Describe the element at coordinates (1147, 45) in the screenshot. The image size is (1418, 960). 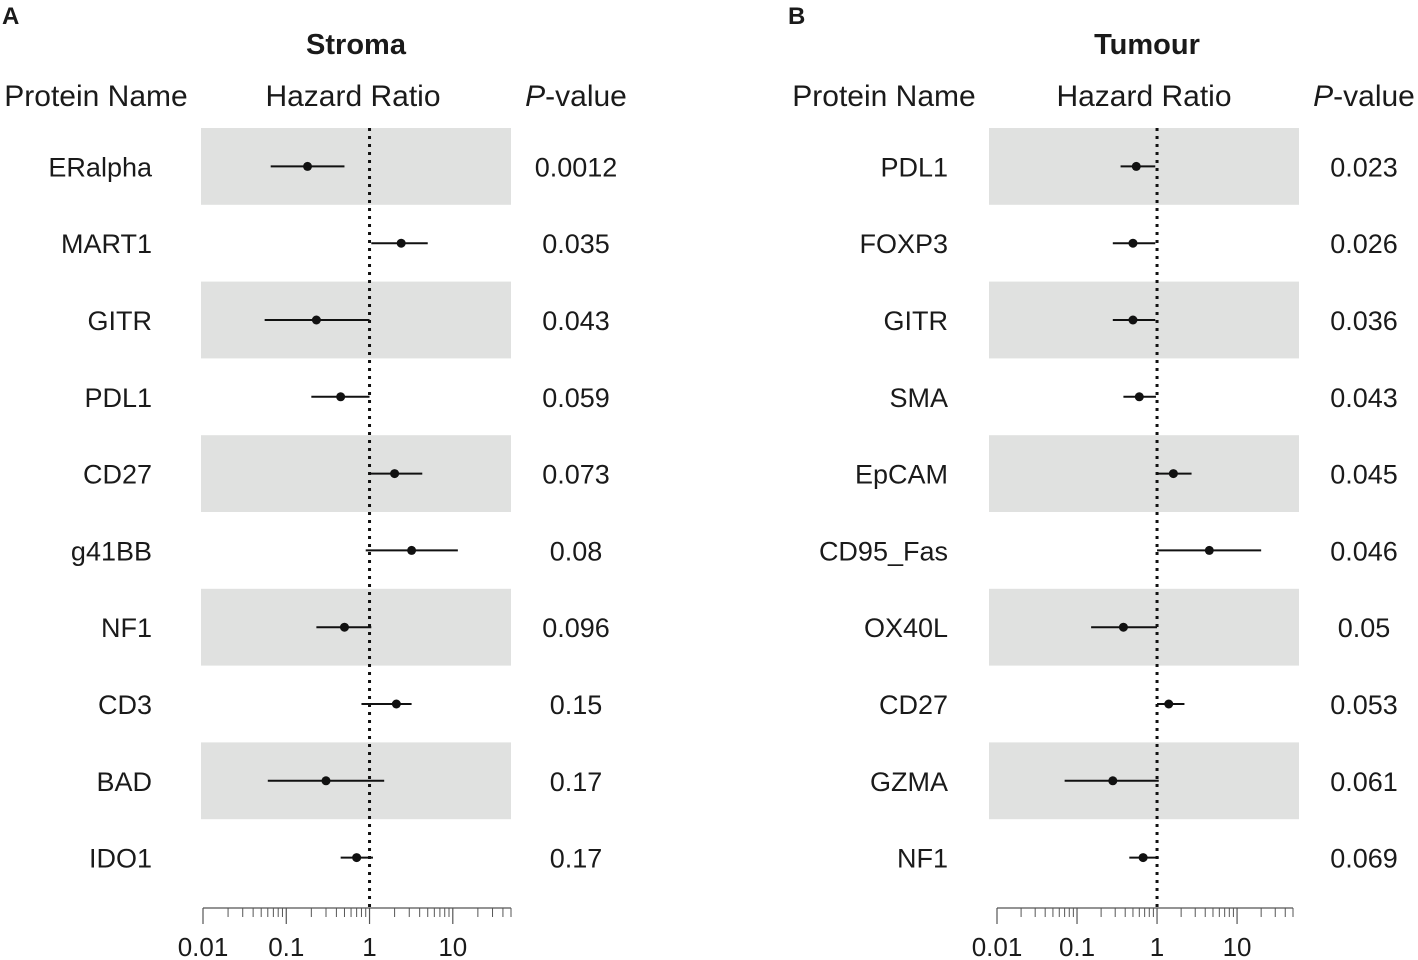
I see `panel-title: Tumour` at that location.